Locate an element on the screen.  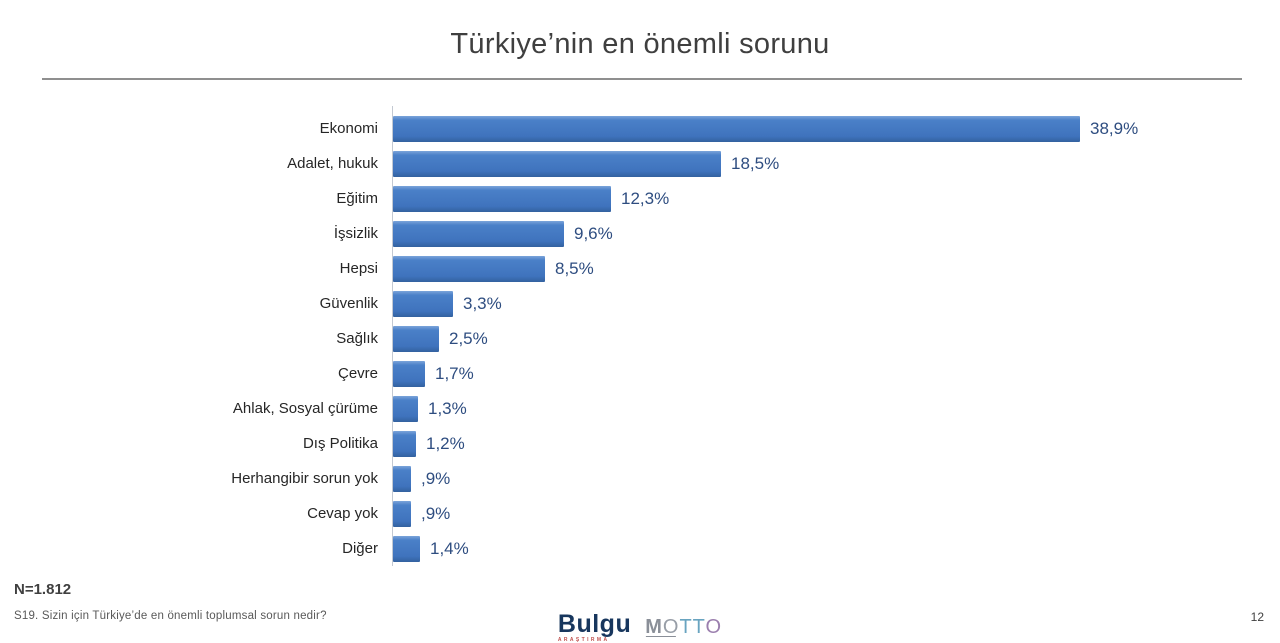
value-label: 1,7% is located at coordinates (454, 373).